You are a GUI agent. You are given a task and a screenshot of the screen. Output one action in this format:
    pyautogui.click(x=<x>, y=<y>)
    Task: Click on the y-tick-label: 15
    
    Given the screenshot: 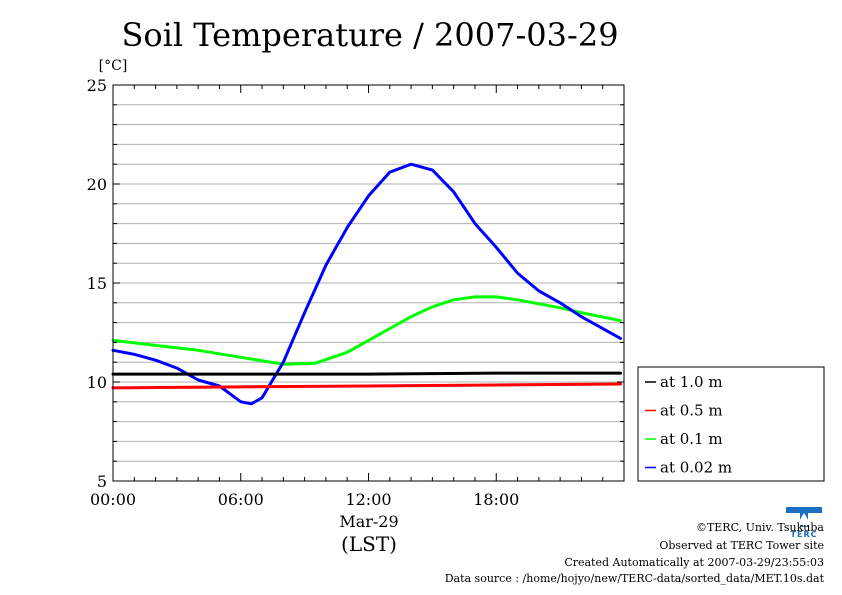 What is the action you would take?
    pyautogui.click(x=97, y=283)
    